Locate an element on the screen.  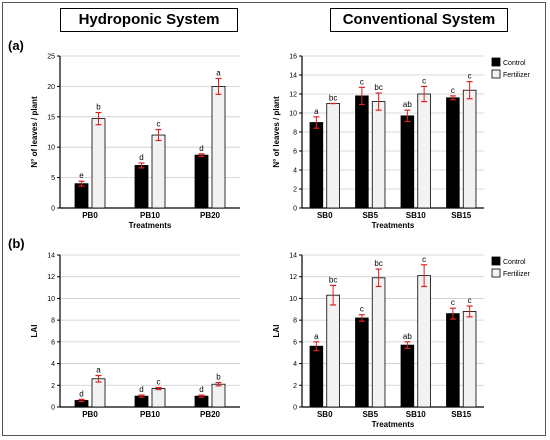
hydro-lai-ytick-label: 0 is located at coordinates (53, 408).